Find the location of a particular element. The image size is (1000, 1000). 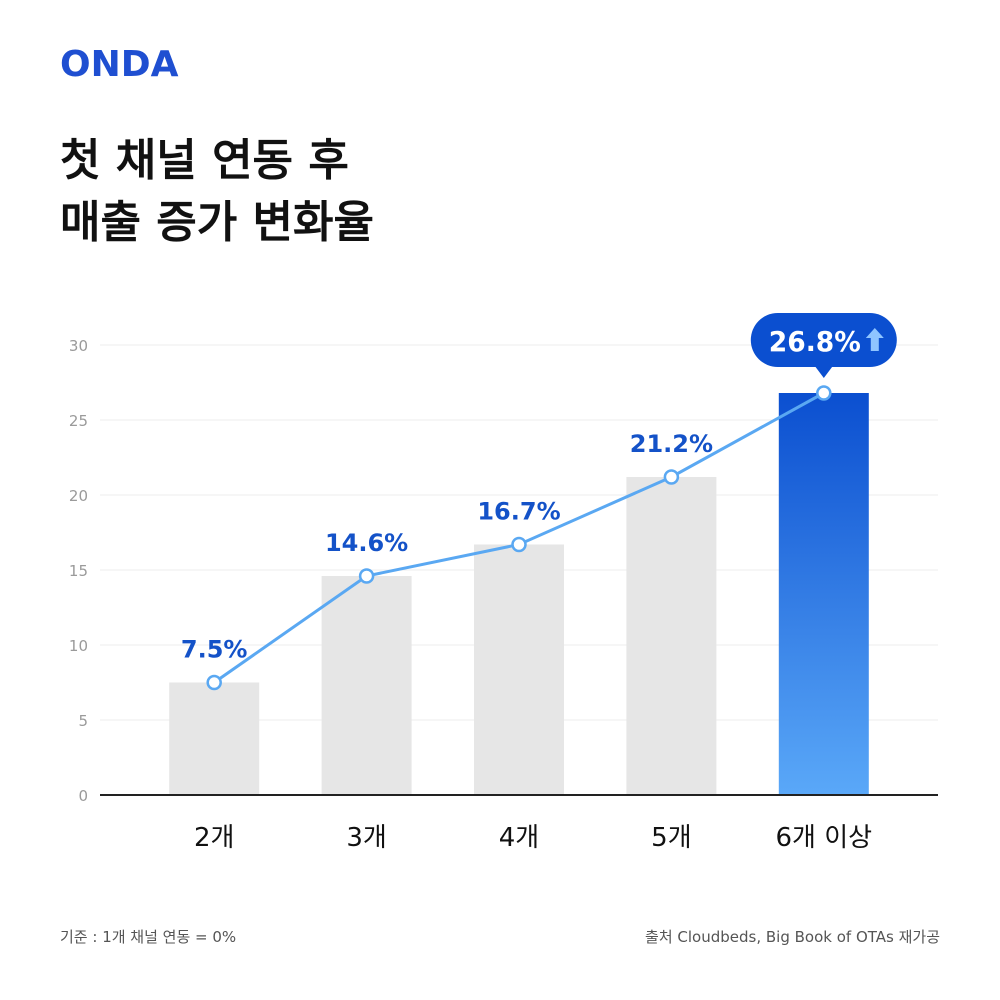

y-tick-label: 0 is located at coordinates (83, 796).